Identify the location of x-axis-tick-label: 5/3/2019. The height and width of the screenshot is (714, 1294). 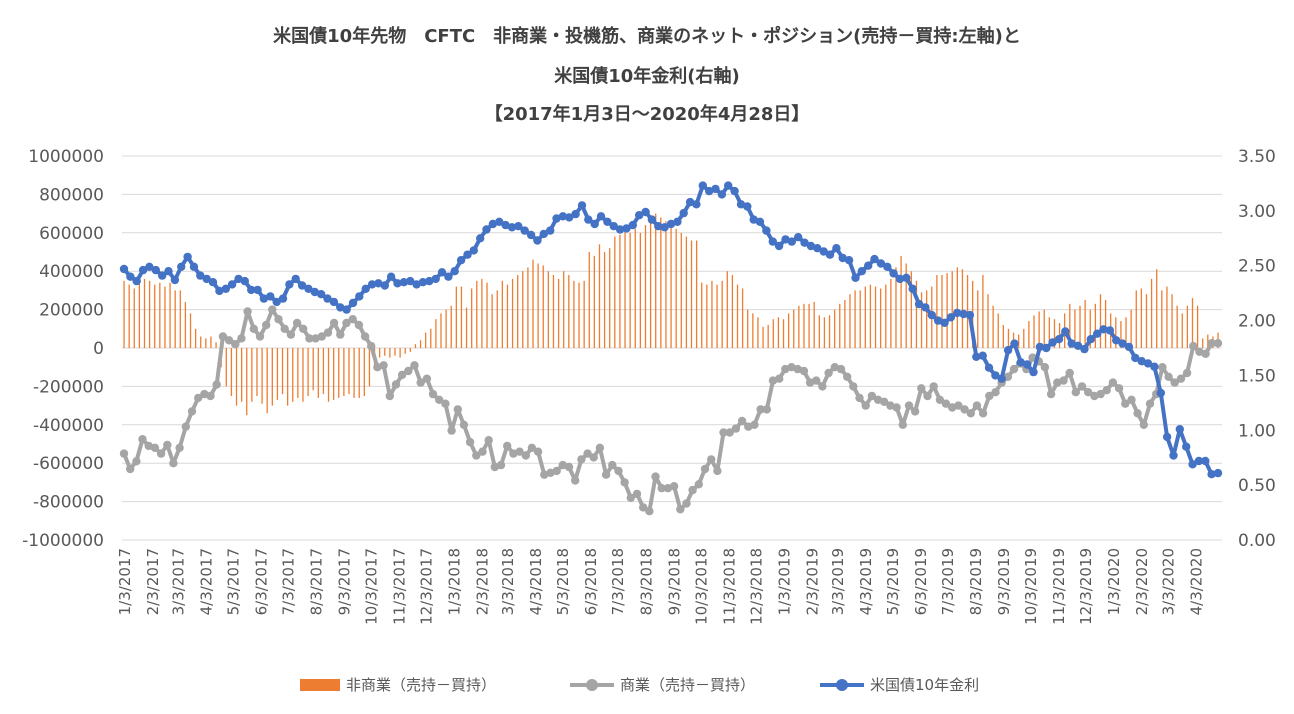
(893, 581).